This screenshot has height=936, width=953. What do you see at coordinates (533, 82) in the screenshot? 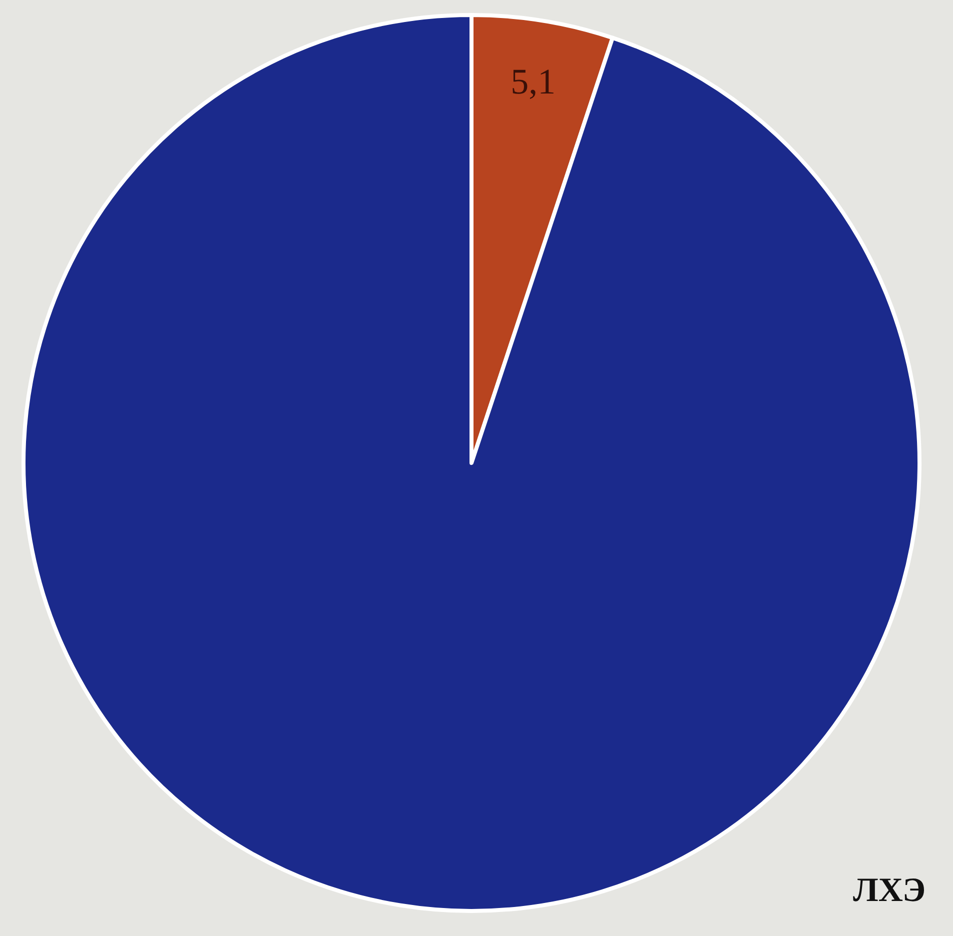
I see `data-label: 5,1` at bounding box center [533, 82].